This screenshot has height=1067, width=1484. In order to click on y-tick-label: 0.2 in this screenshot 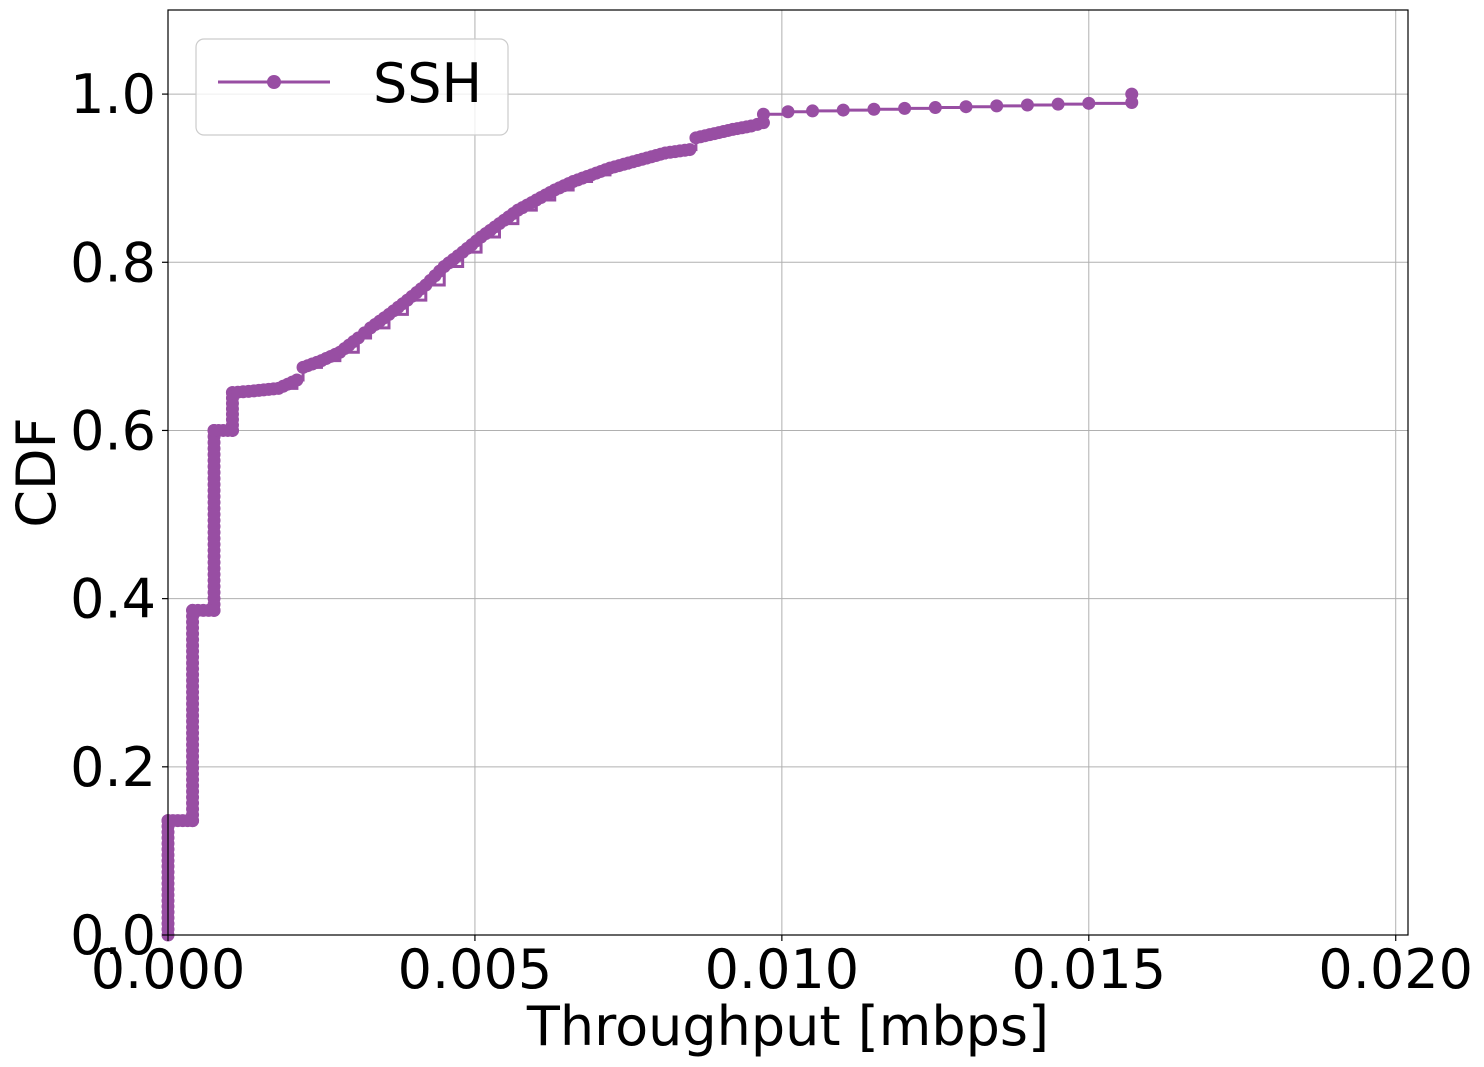, I will do `click(113, 767)`.